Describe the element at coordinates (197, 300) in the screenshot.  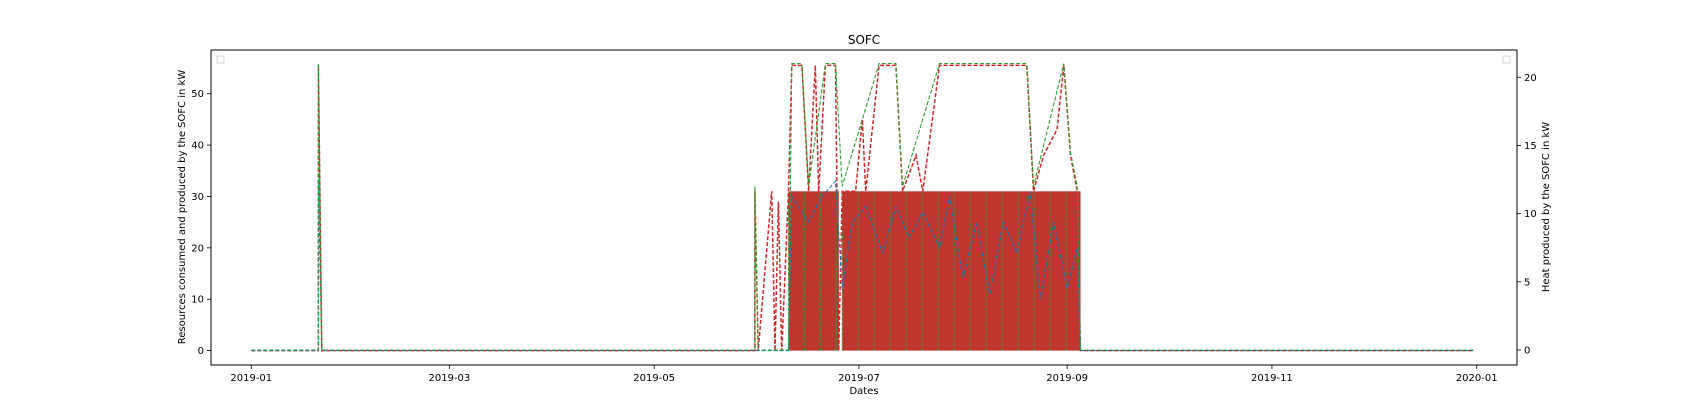
I see `y-left-tick-label: 10` at that location.